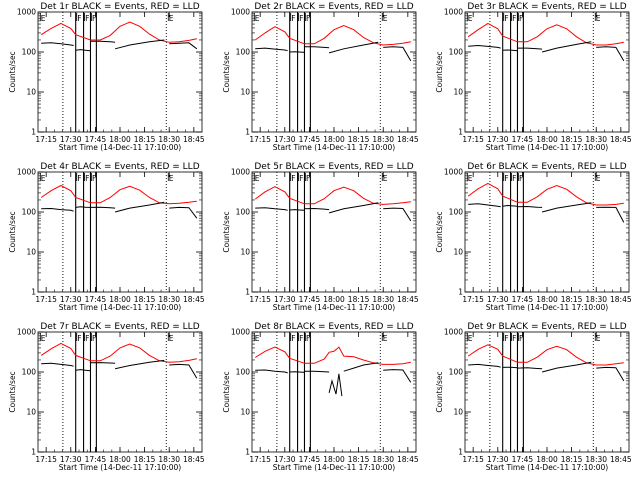  I want to click on chart-title: Det 1r BLACK = Events, RED = LLD, so click(119, 7).